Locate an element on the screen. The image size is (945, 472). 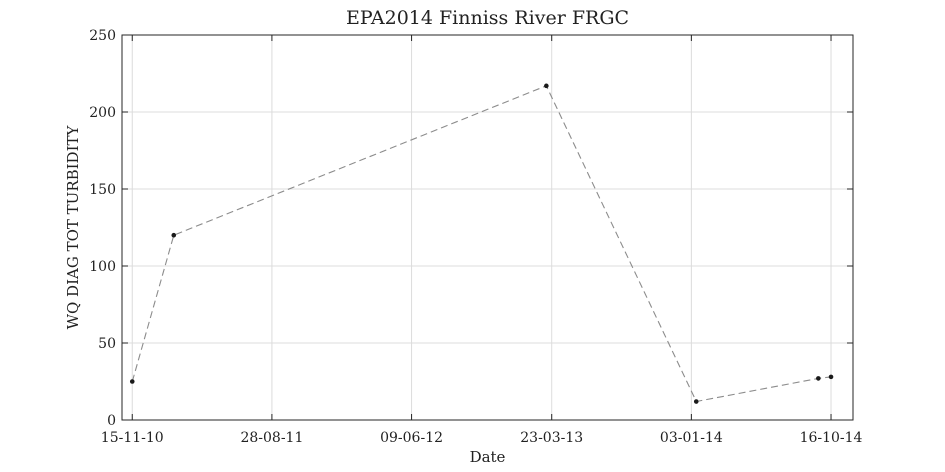
x-tick-label: 03-01-14 is located at coordinates (691, 438).